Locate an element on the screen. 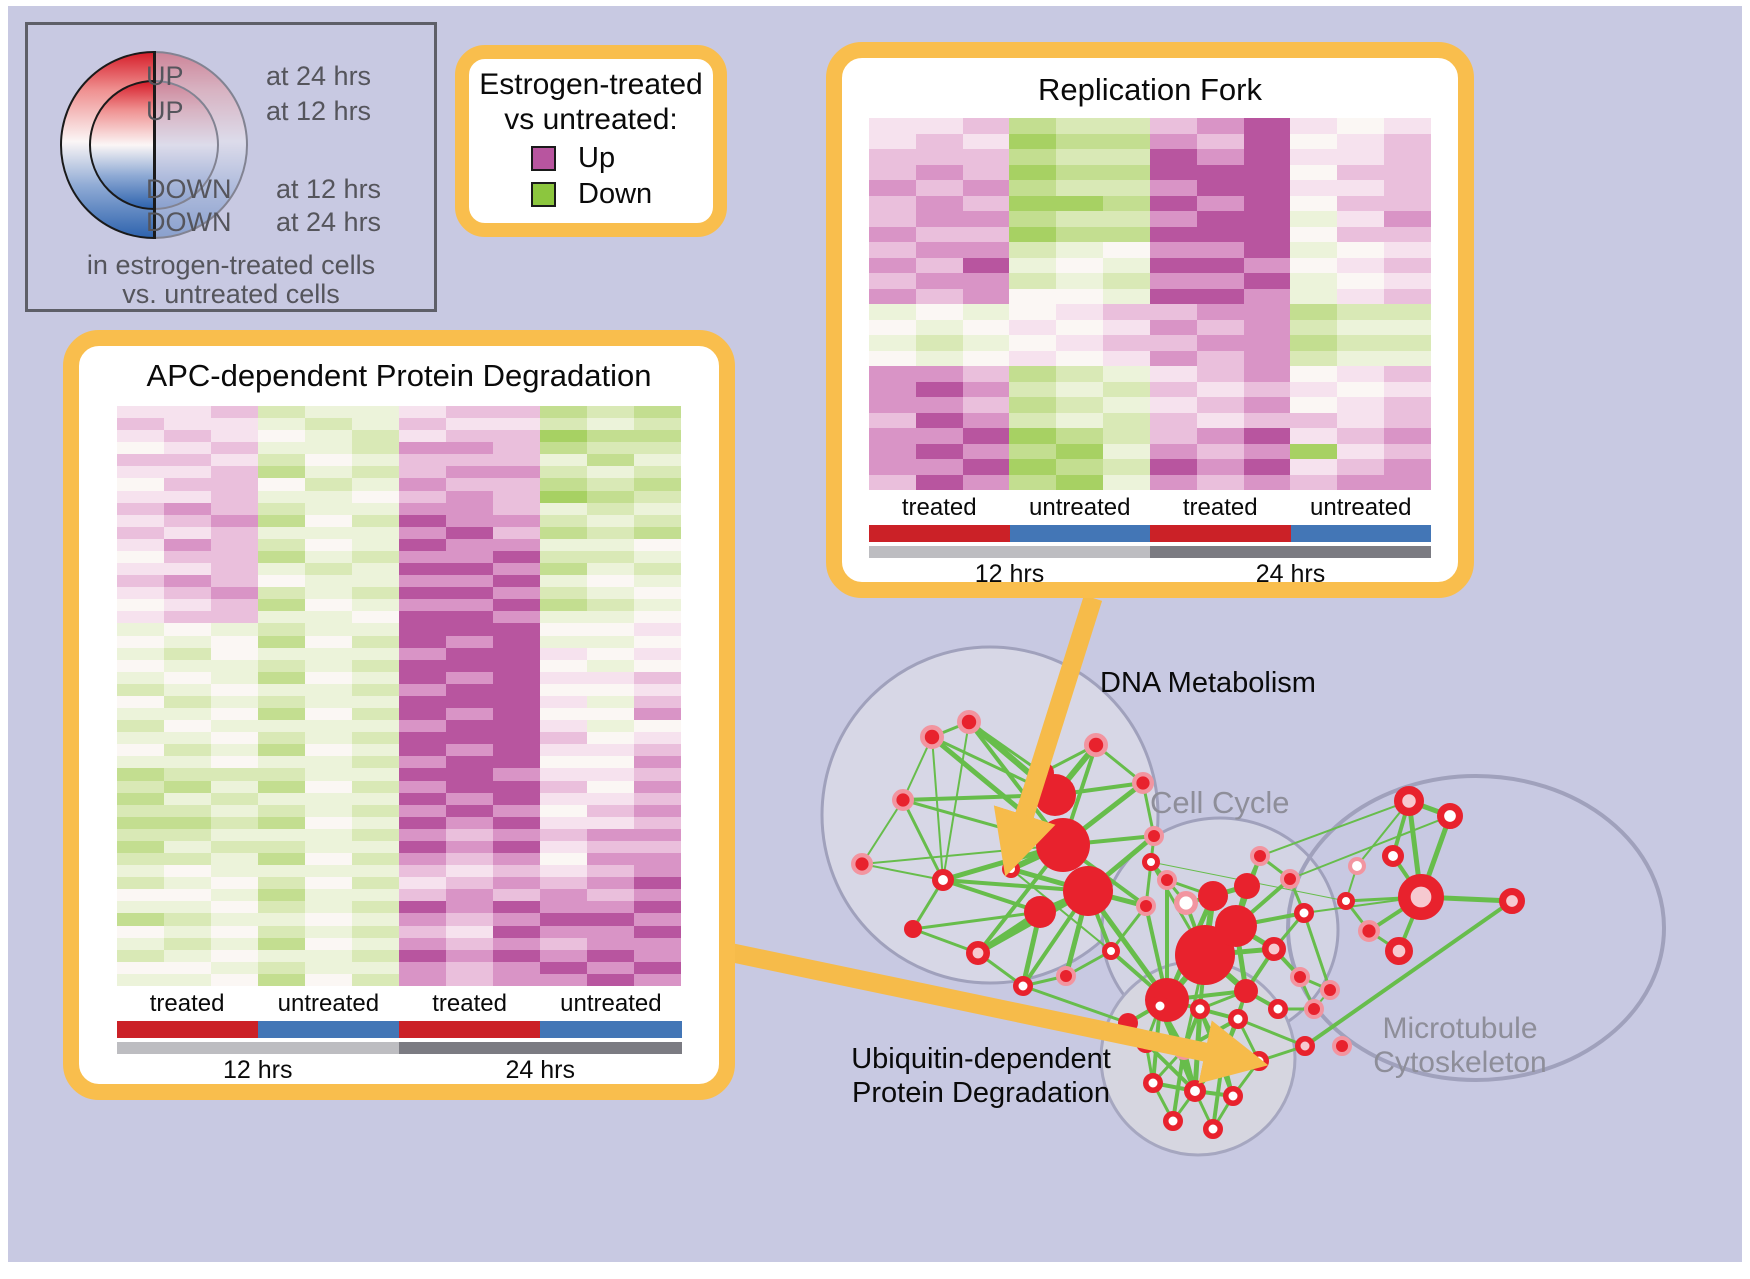 This screenshot has height=1279, width=1750. updown-title-line1: Estrogen-treated is located at coordinates (591, 84).